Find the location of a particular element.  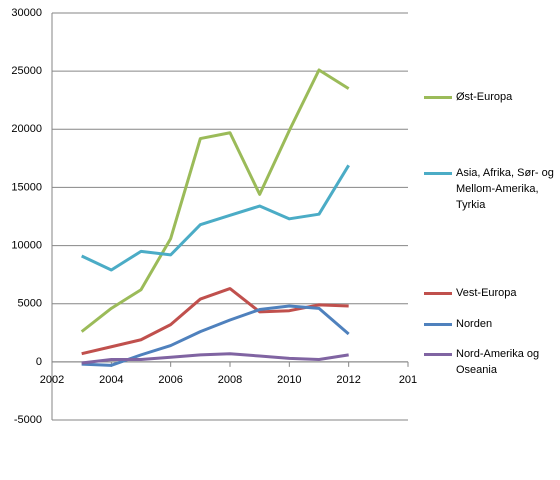

y-tick-label: 5000 is located at coordinates (30, 304).